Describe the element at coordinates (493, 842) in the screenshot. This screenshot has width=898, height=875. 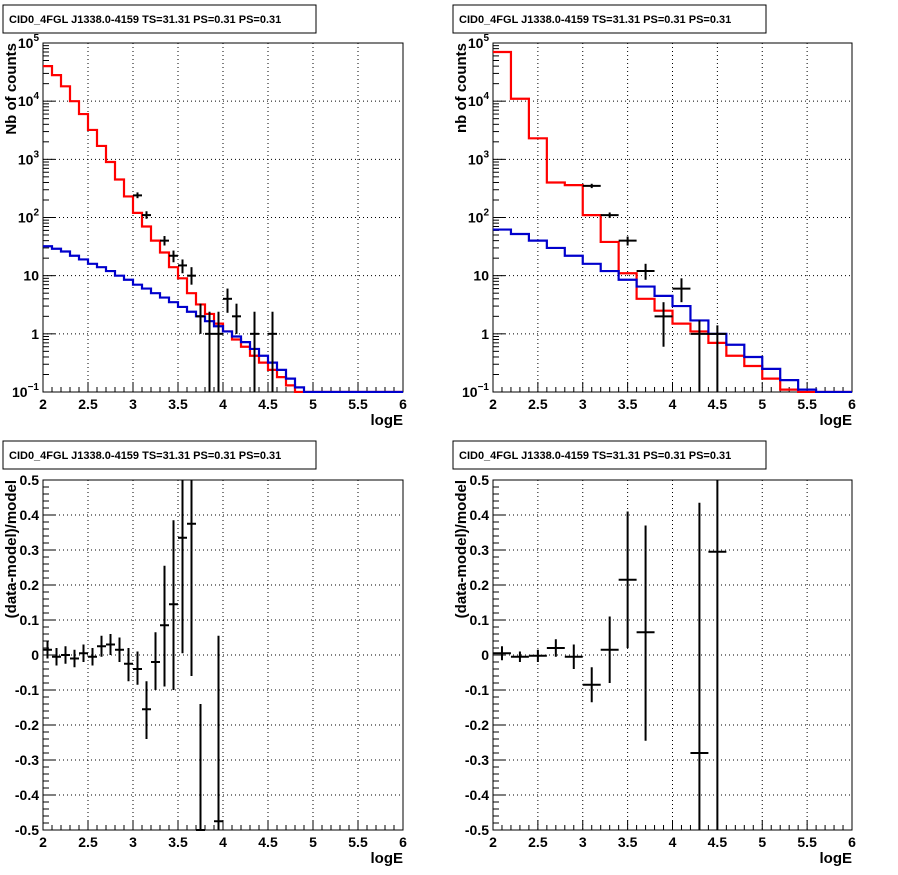
I see `x-tick-label: 2` at that location.